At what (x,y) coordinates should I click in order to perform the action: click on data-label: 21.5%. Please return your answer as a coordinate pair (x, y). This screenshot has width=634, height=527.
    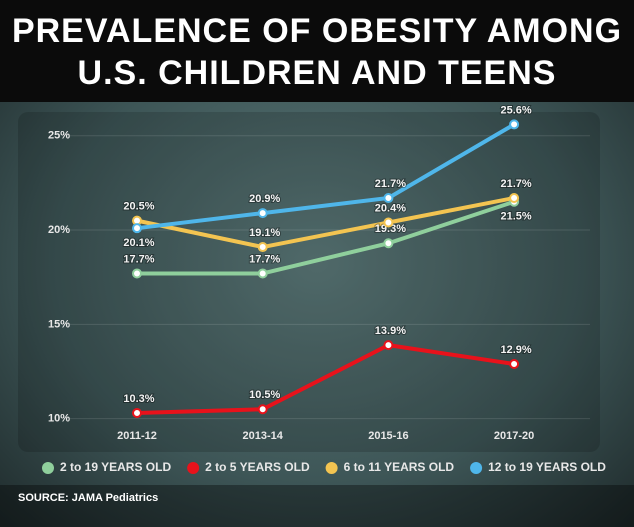
    Looking at the image, I should click on (515, 217).